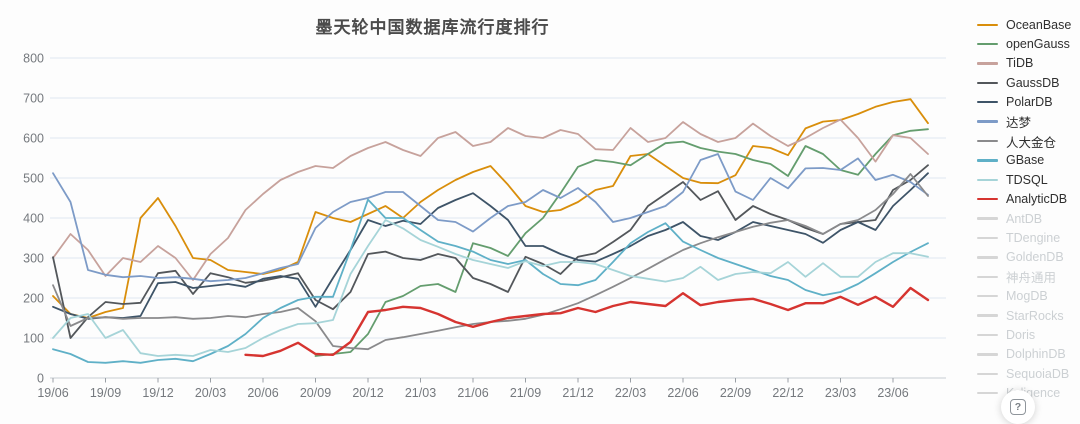 This screenshot has height=424, width=1080. What do you see at coordinates (1031, 142) in the screenshot?
I see `legend-label: 人大金仓` at bounding box center [1031, 142].